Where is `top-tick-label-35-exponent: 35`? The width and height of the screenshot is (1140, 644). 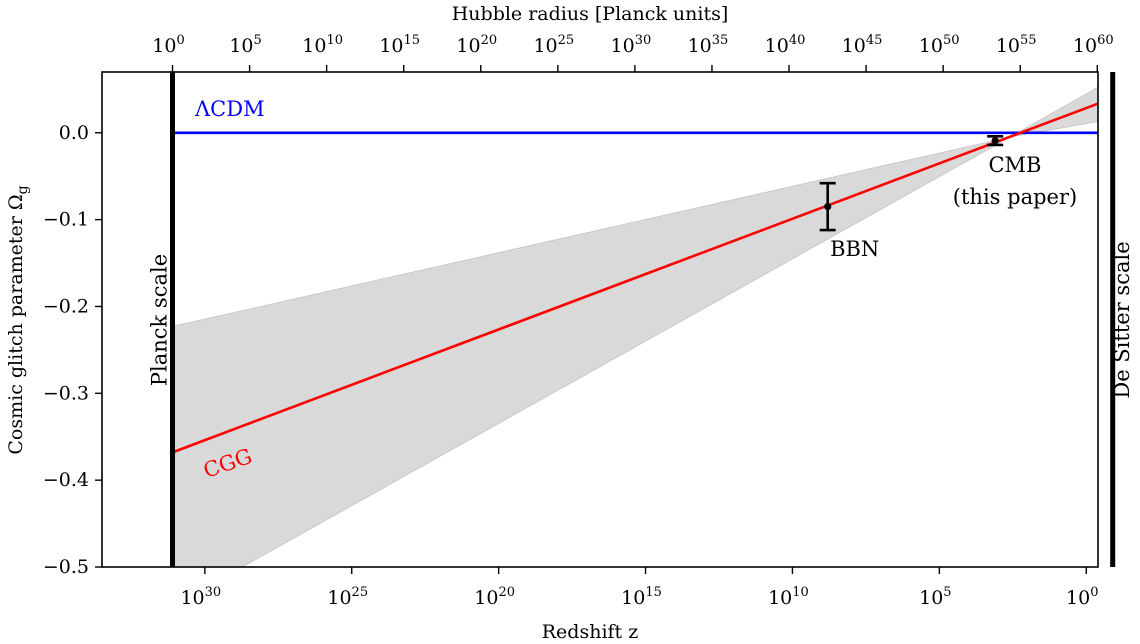 top-tick-label-35-exponent: 35 is located at coordinates (720, 40).